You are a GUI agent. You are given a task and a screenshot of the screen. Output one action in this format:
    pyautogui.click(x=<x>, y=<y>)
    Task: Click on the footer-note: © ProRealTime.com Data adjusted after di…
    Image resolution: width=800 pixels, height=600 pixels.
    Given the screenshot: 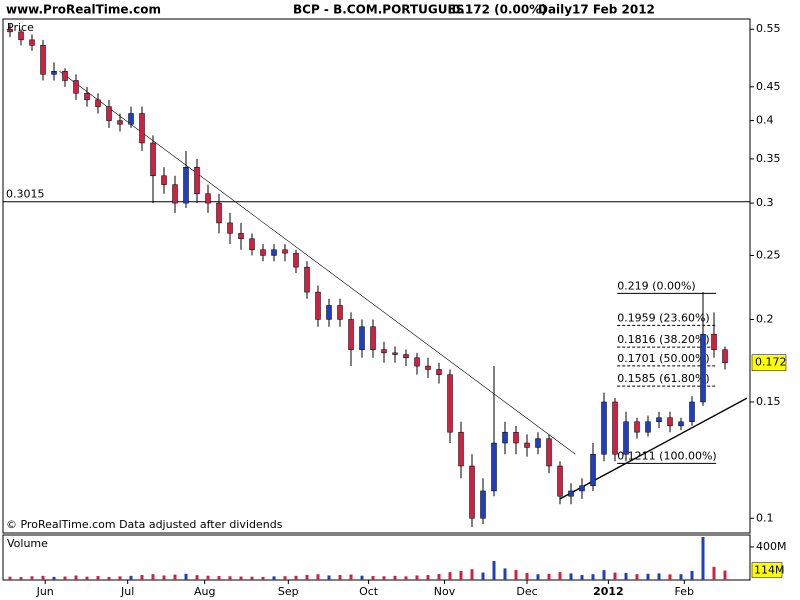 What is the action you would take?
    pyautogui.click(x=144, y=524)
    